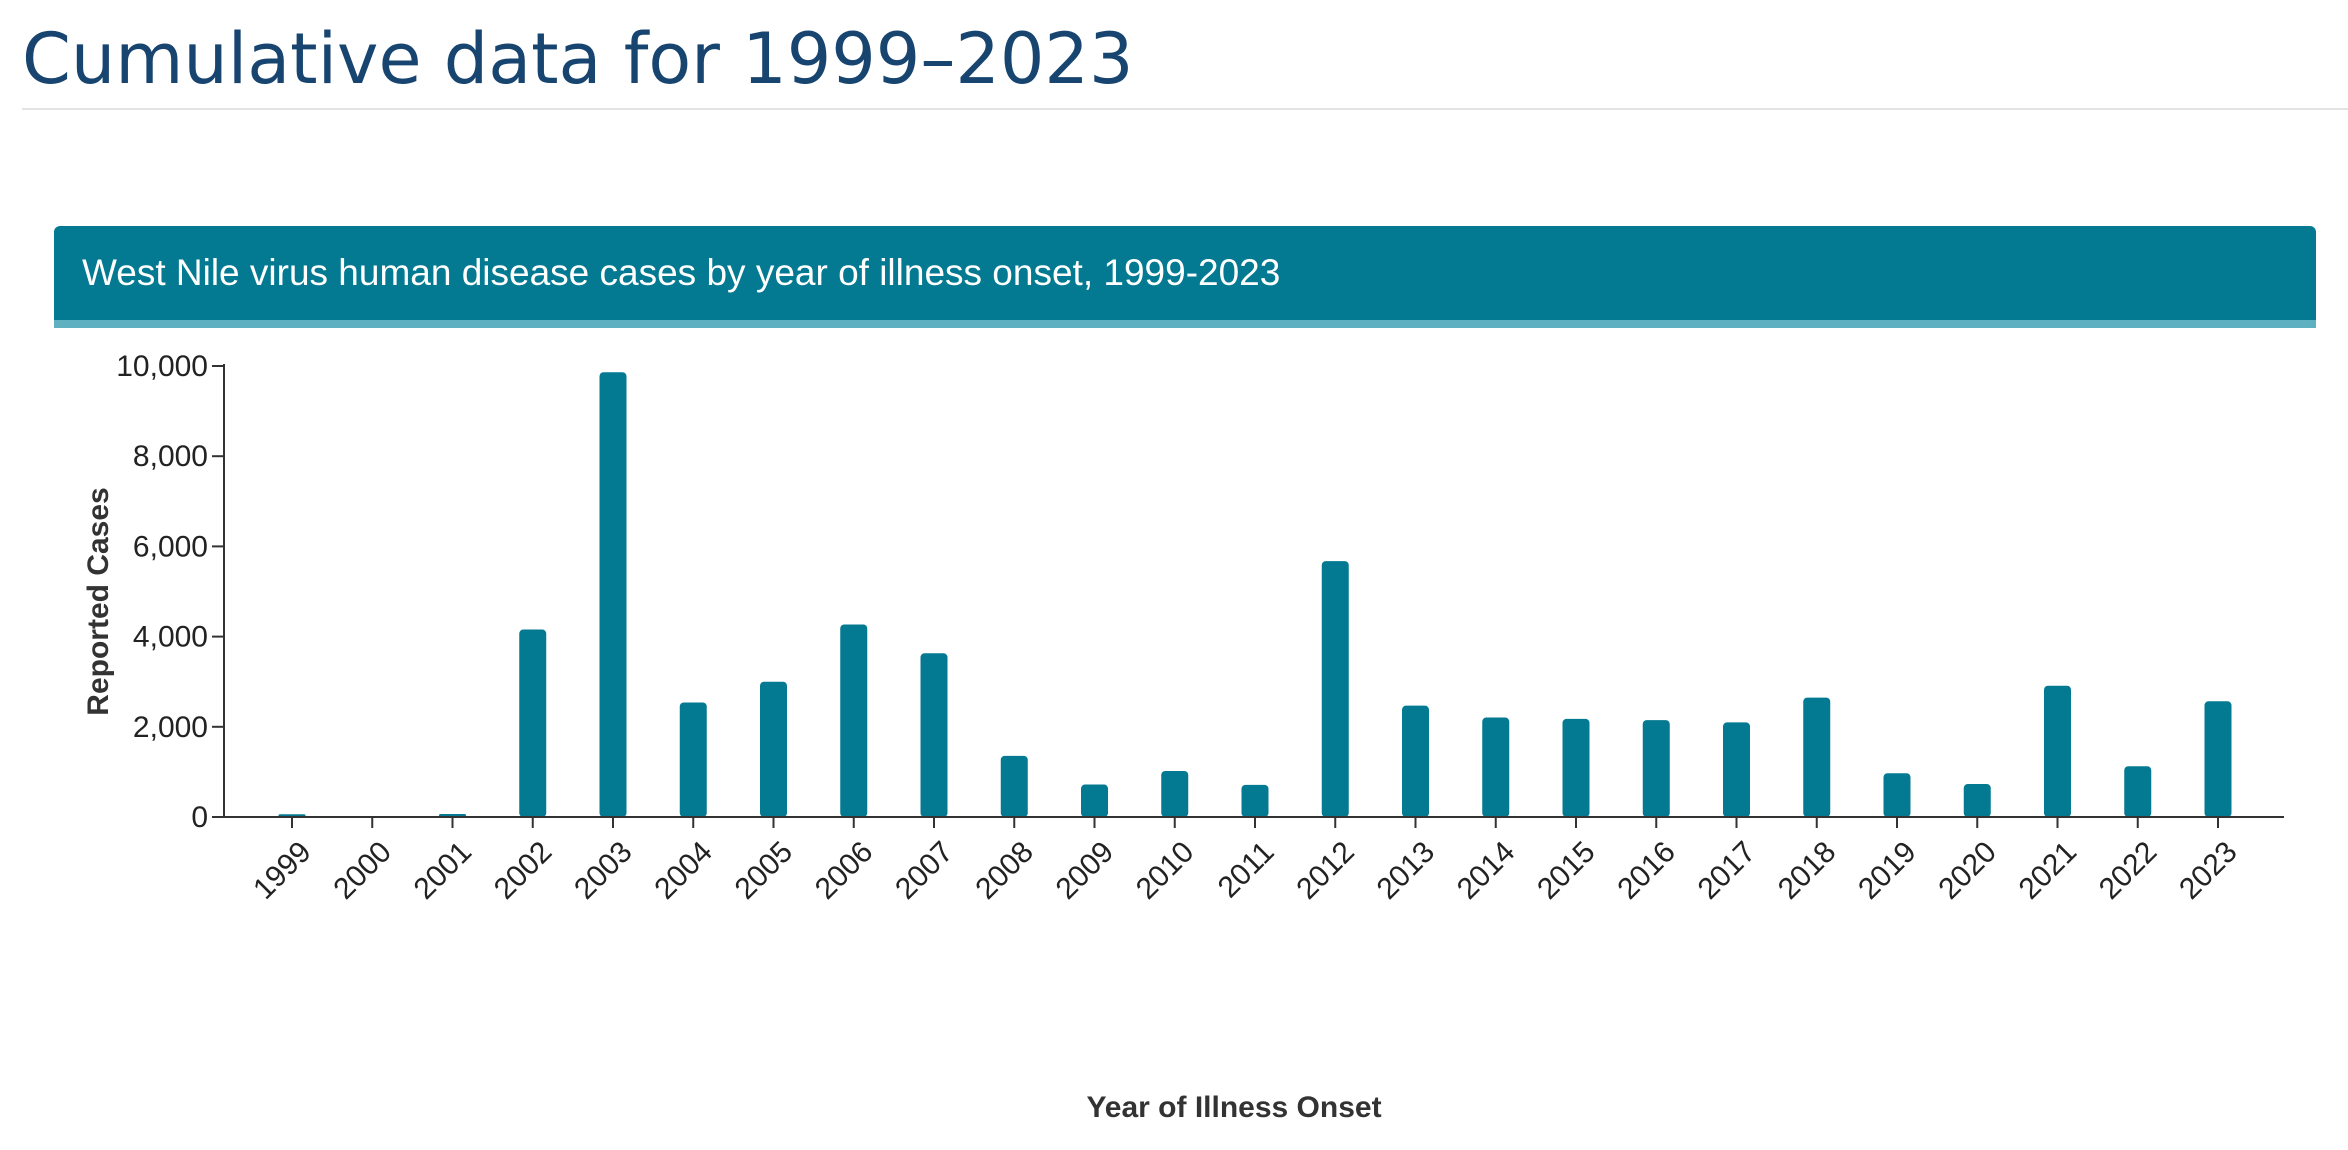 The height and width of the screenshot is (1150, 2348). Describe the element at coordinates (844, 870) in the screenshot. I see `x-tick-label: 2006` at that location.